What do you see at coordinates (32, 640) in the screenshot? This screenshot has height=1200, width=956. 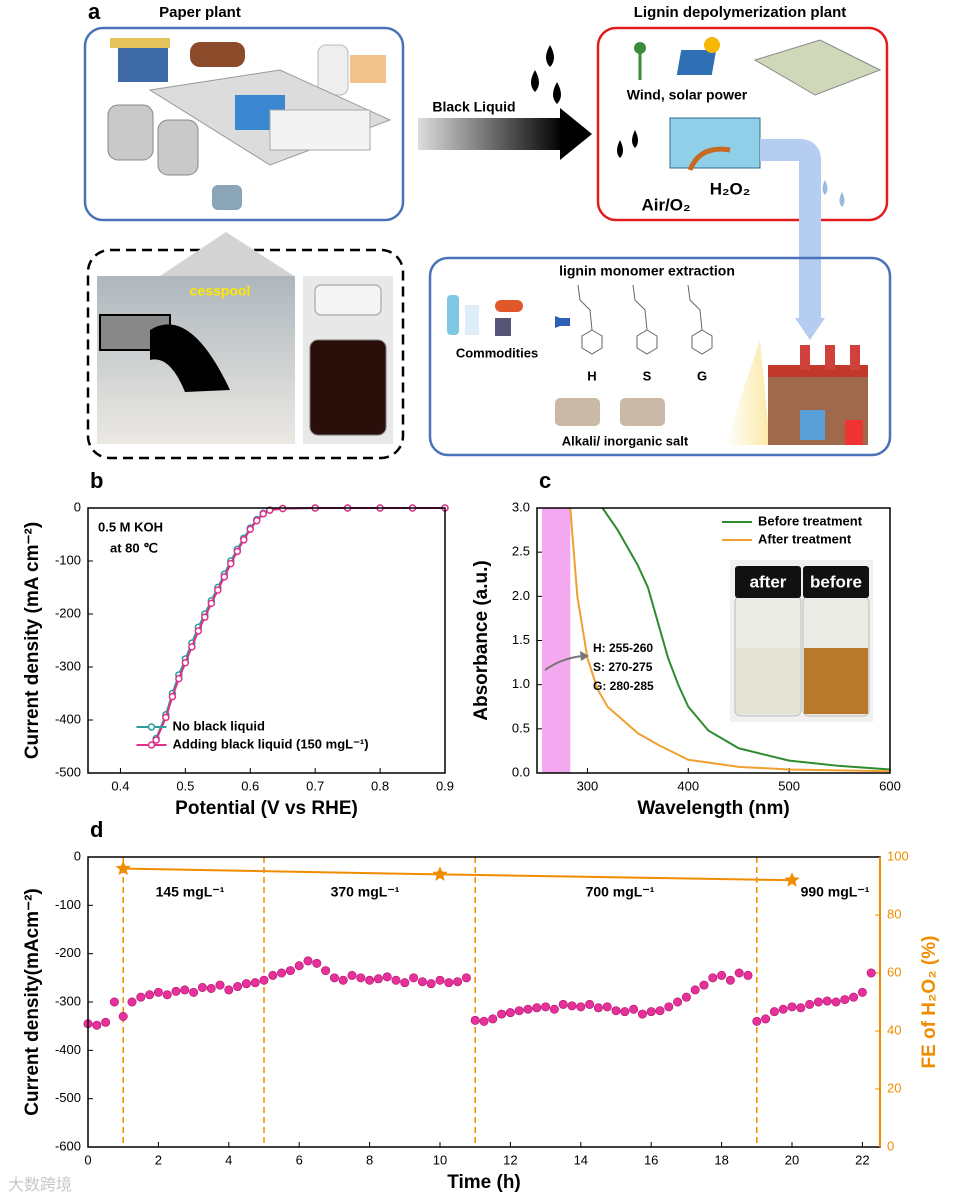 I see `y-axis-title: Current density (mA cm⁻²)` at bounding box center [32, 640].